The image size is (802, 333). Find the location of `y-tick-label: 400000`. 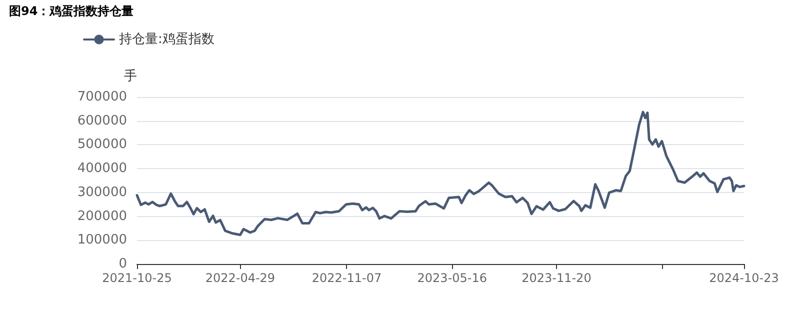

y-tick-label: 400000 is located at coordinates (102, 168).